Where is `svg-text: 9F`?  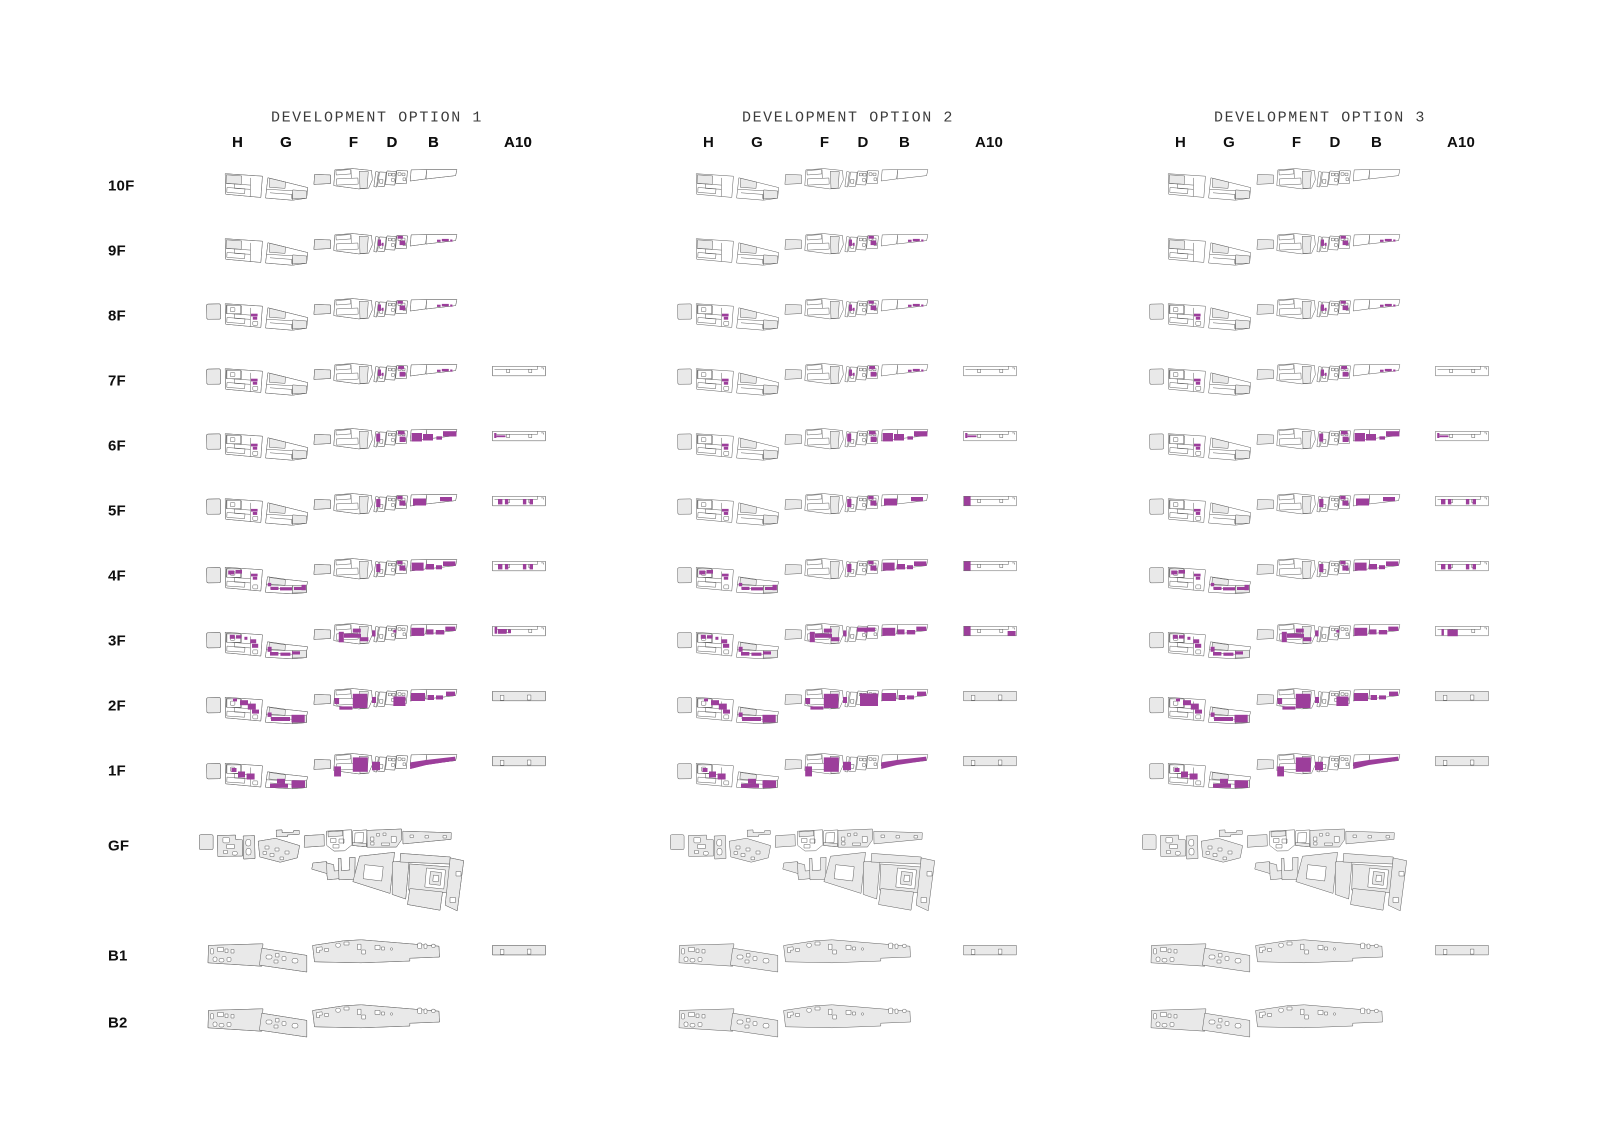 svg-text: 9F is located at coordinates (117, 251).